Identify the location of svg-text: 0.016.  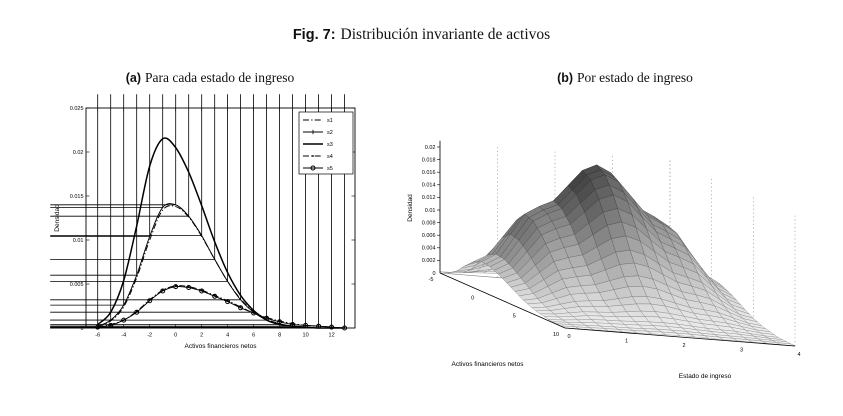
(429, 173).